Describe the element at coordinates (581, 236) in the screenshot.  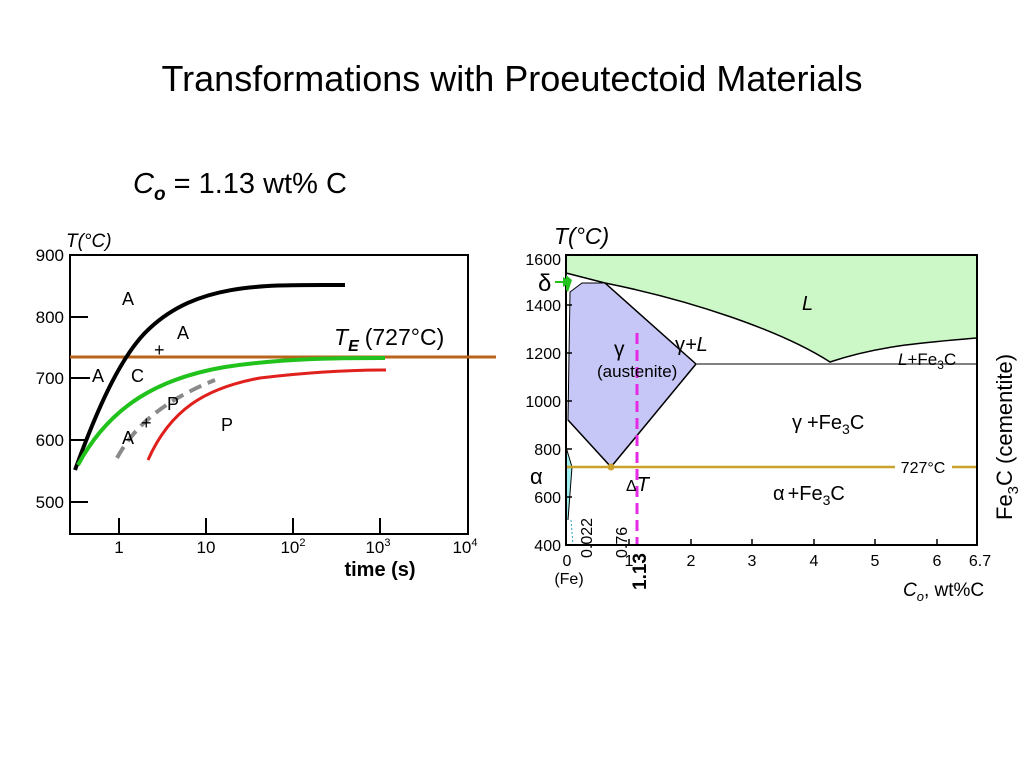
I see `phase-y-axis-label: T(°C)` at that location.